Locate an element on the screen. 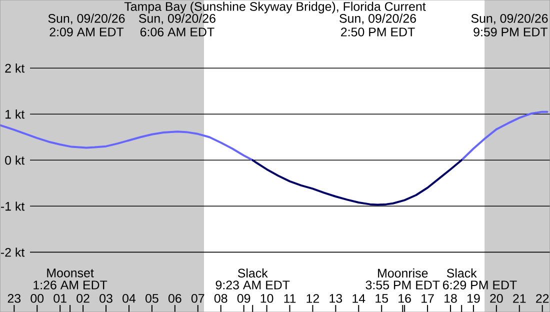 Image resolution: width=550 pixels, height=312 pixels. x-tick-label: 08 is located at coordinates (221, 298).